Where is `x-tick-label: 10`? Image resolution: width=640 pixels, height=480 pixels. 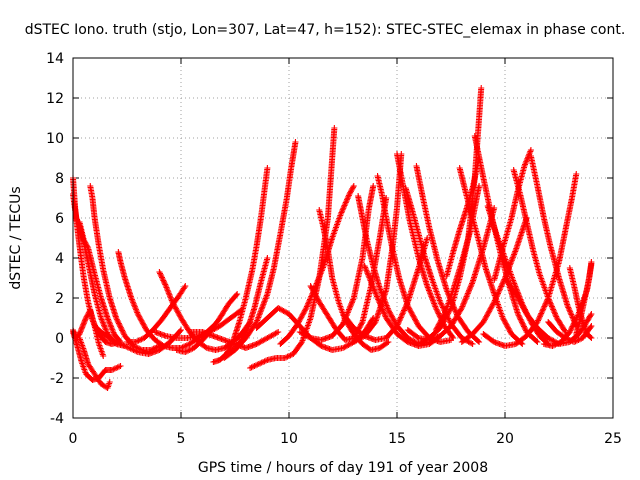
x-tick-label: 10 is located at coordinates (289, 439).